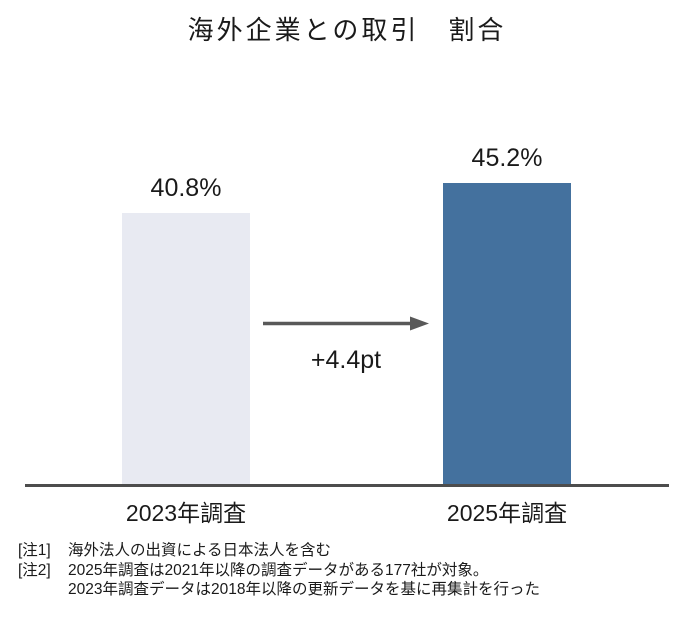 Image resolution: width=694 pixels, height=627 pixels. Describe the element at coordinates (304, 589) in the screenshot. I see `footnote-2-line2: 2023年調査データは2018年以降の更新データを基に再集計を行った` at that location.